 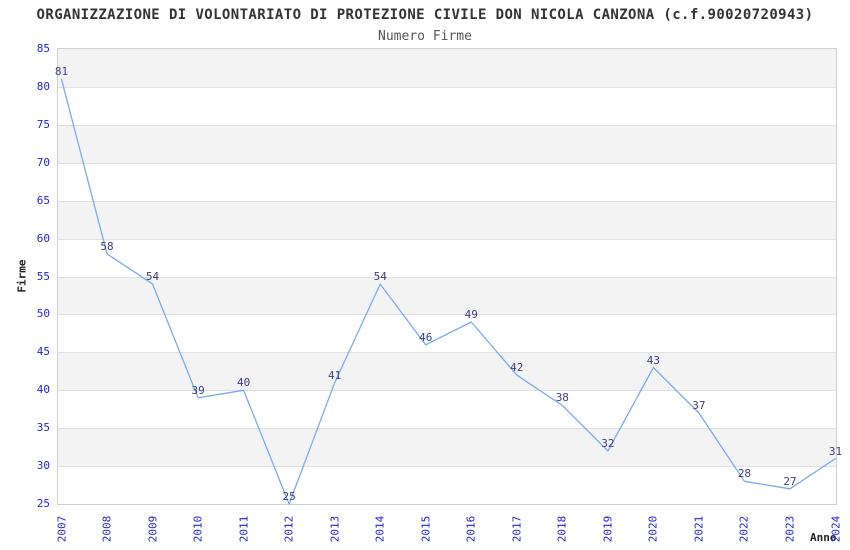 What do you see at coordinates (835, 451) in the screenshot?
I see `point-value-label: 31` at bounding box center [835, 451].